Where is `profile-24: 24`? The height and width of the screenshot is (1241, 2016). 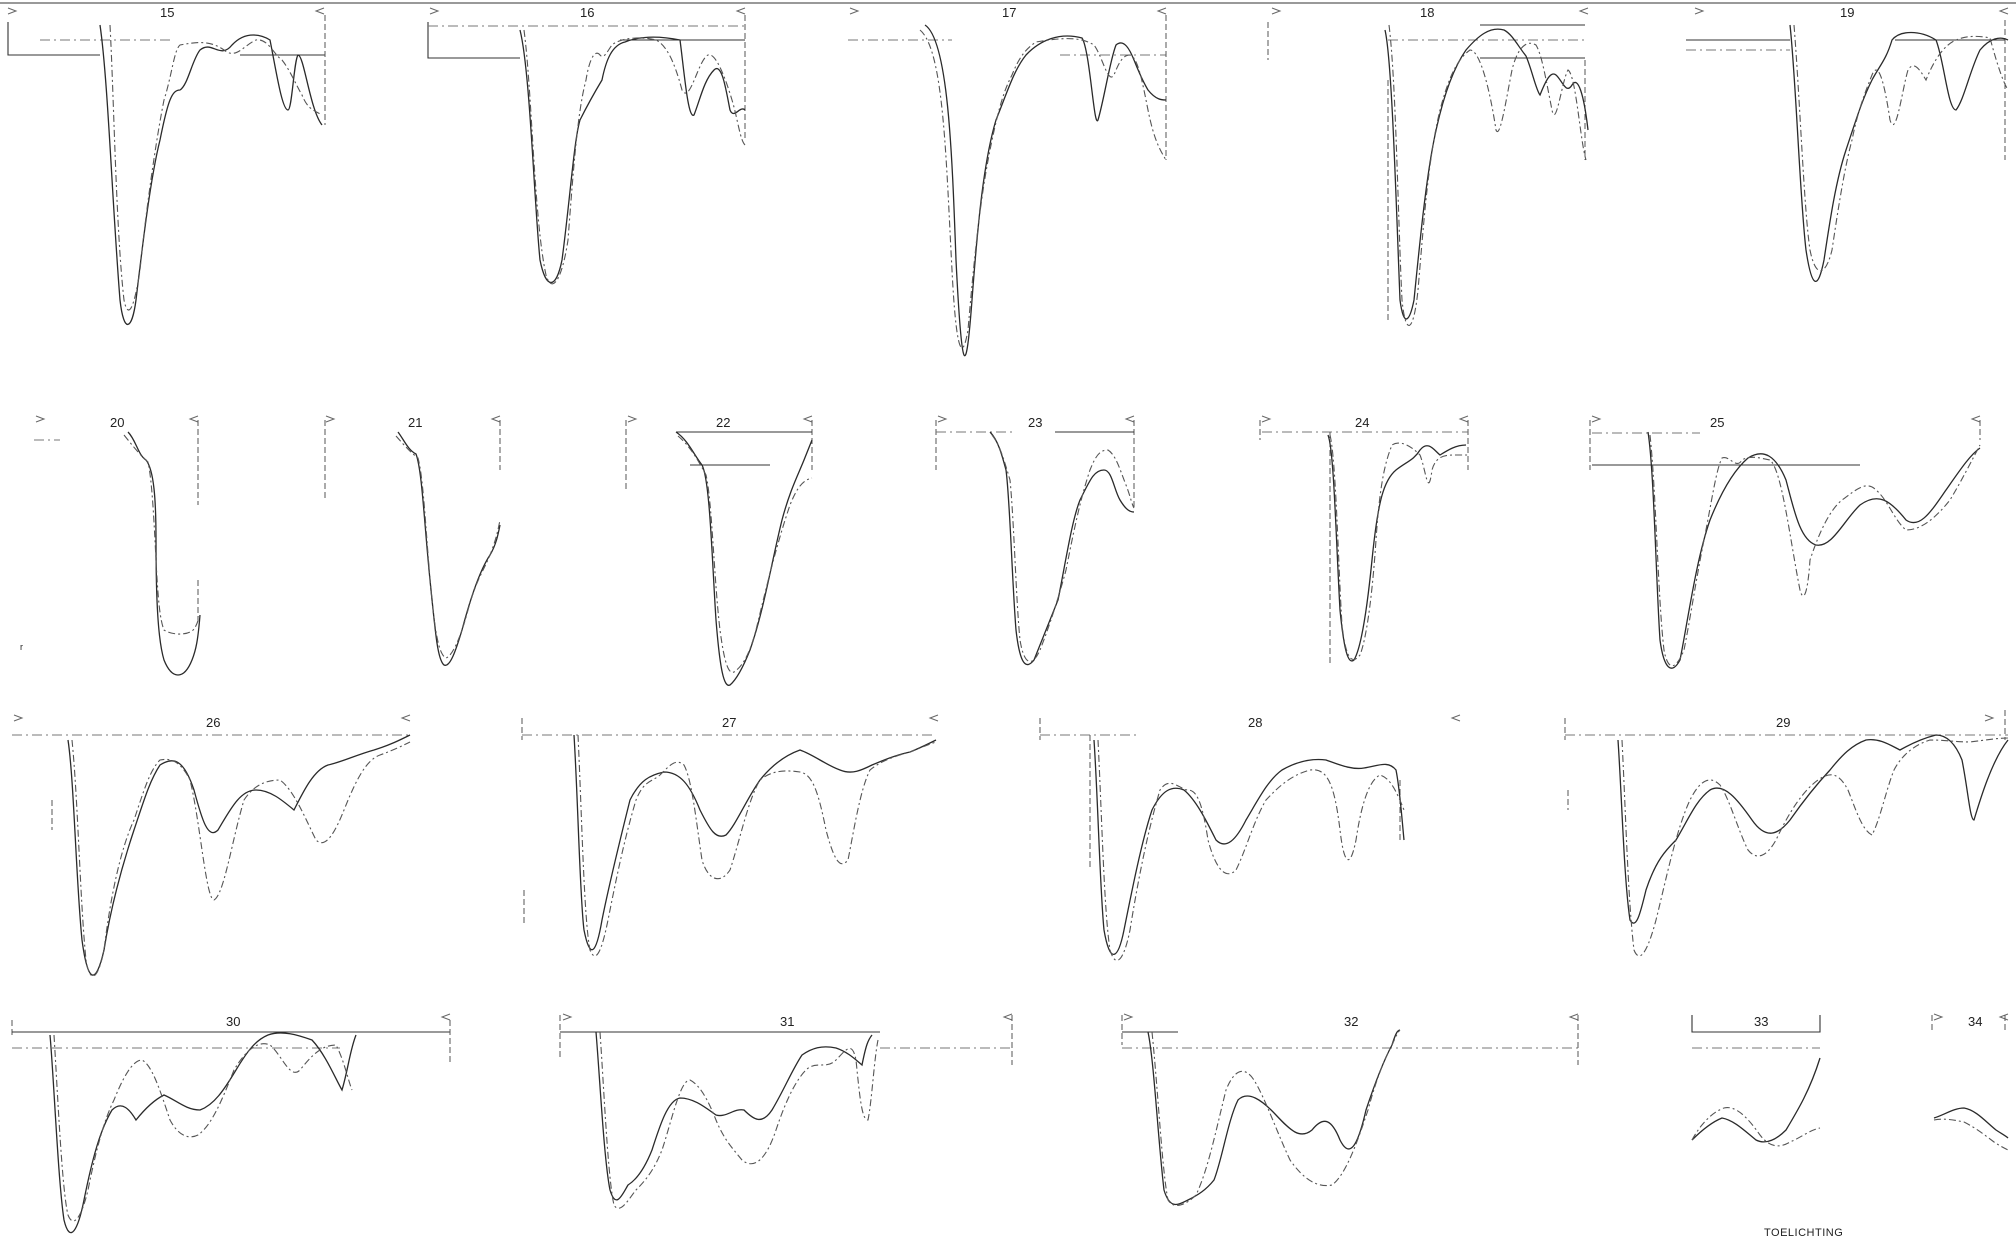 profile-24: 24 is located at coordinates (1364, 540).